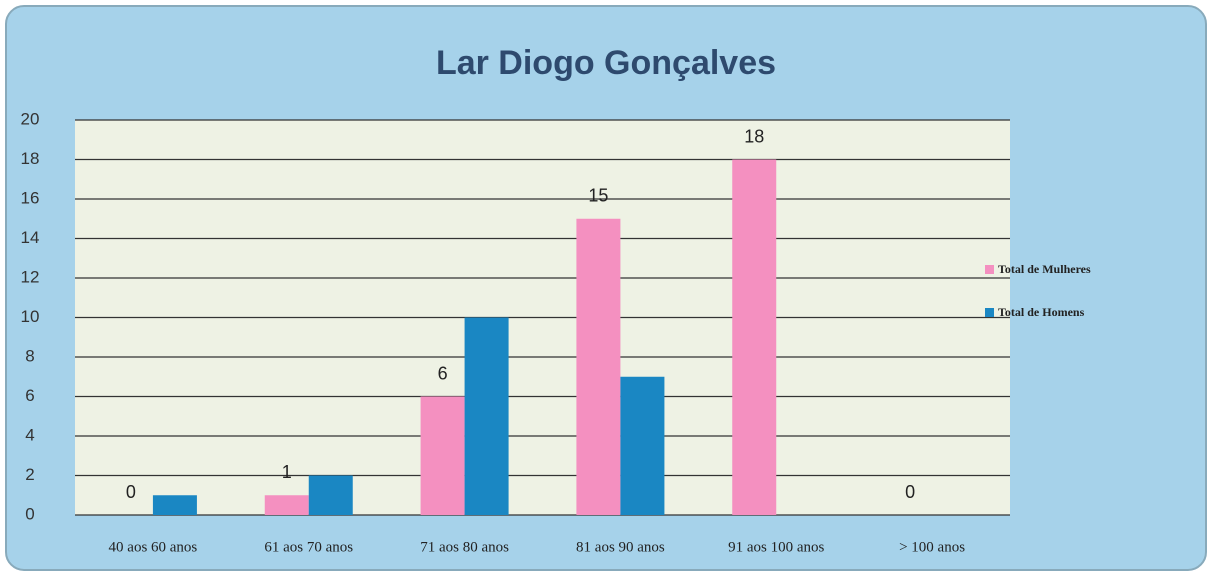 The image size is (1212, 577). Describe the element at coordinates (30, 197) in the screenshot. I see `y-tick-label: 16` at that location.